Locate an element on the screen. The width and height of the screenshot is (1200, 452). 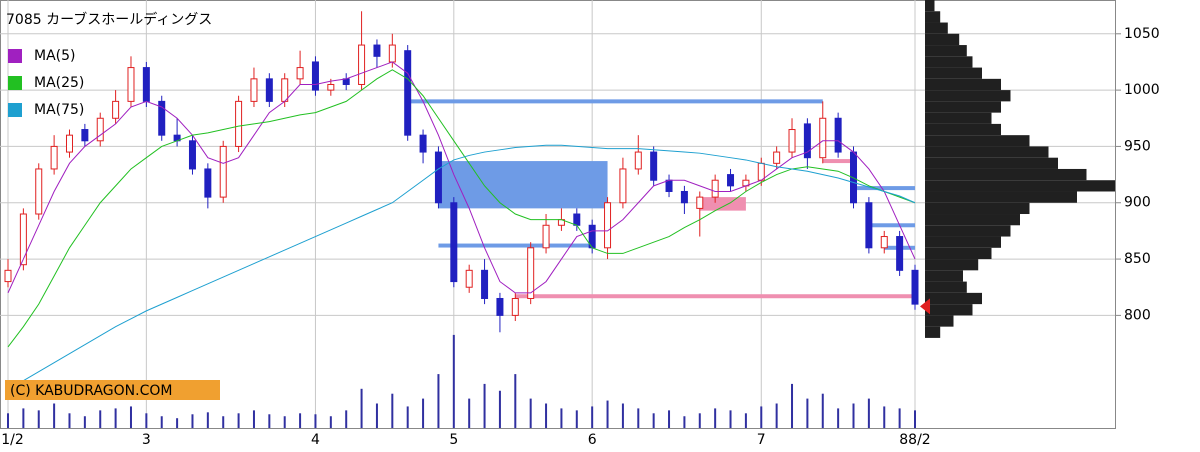
credit-bg is located at coordinates (112, 390).